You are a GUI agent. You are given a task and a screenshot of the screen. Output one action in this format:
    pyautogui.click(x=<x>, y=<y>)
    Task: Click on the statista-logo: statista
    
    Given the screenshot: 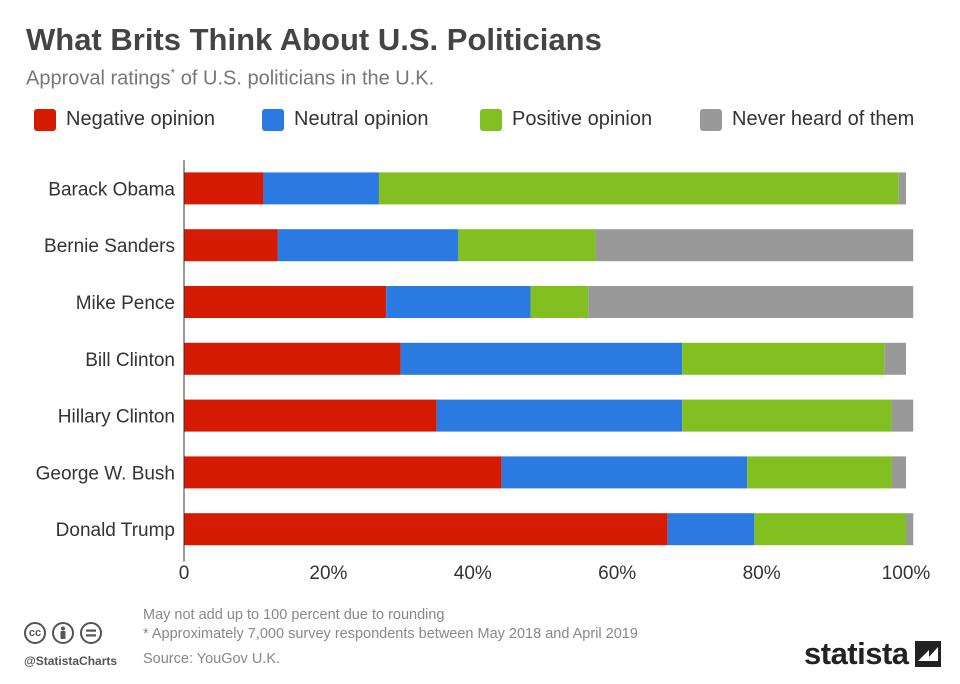 What is the action you would take?
    pyautogui.click(x=872, y=654)
    